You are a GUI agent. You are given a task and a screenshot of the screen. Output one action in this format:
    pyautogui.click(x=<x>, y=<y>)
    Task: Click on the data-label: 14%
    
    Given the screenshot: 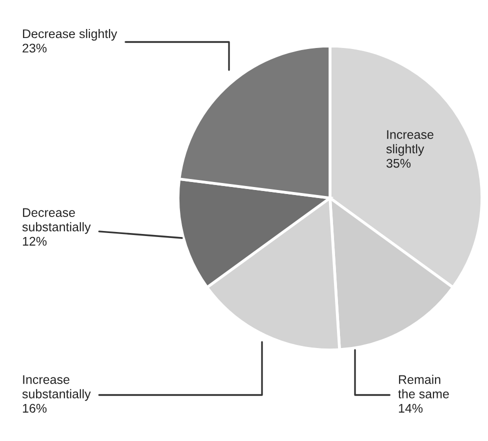 What is the action you would take?
    pyautogui.click(x=410, y=408)
    